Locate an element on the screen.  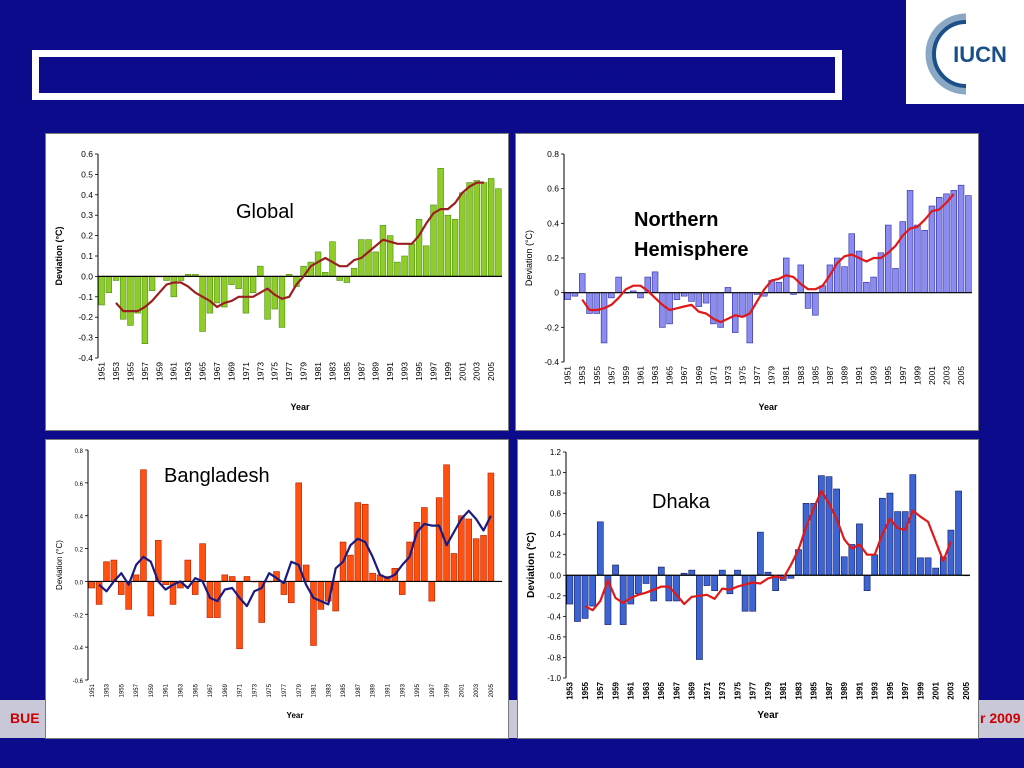
x-tick-label: 1997 is located at coordinates (433, 690).